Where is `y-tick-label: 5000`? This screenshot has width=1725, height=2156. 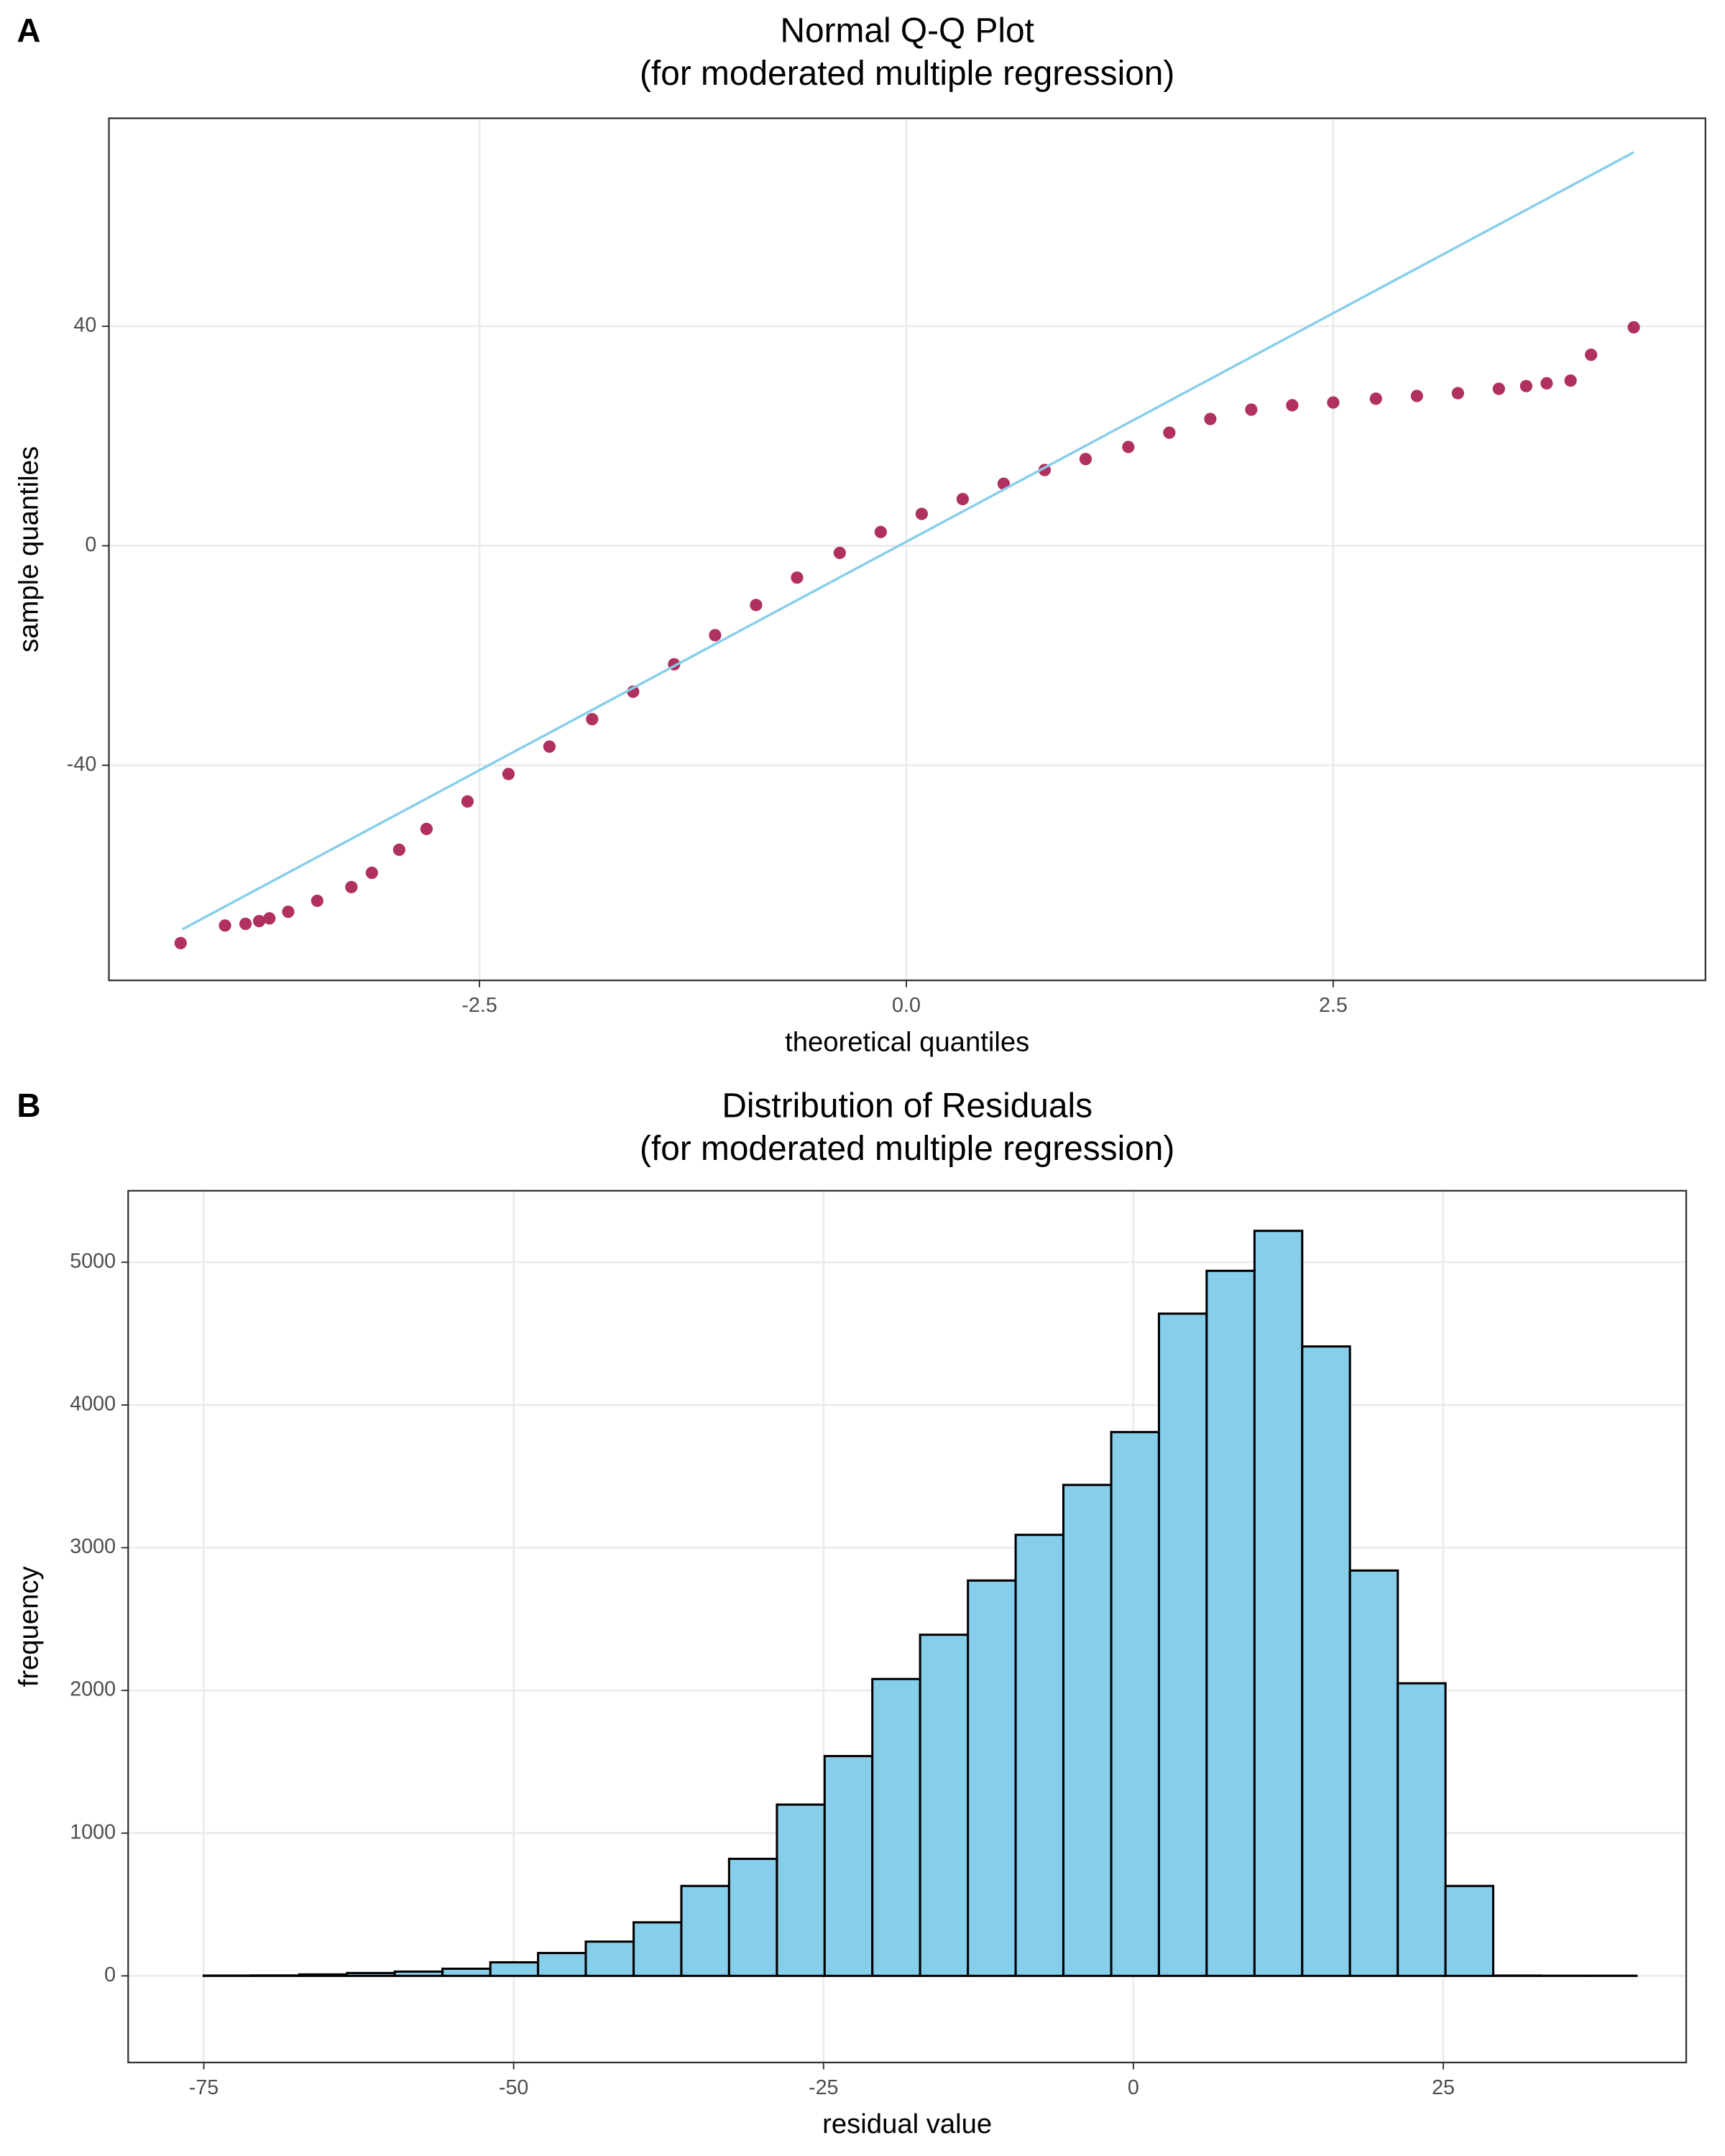 y-tick-label: 5000 is located at coordinates (93, 1261).